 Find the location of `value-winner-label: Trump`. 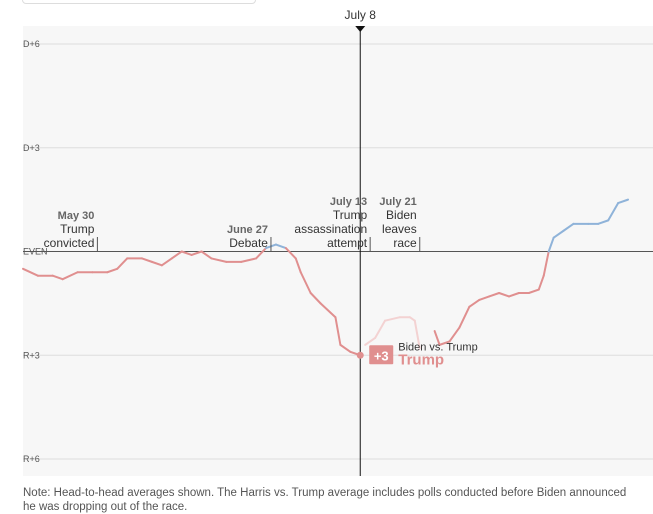

value-winner-label: Trump is located at coordinates (421, 359).